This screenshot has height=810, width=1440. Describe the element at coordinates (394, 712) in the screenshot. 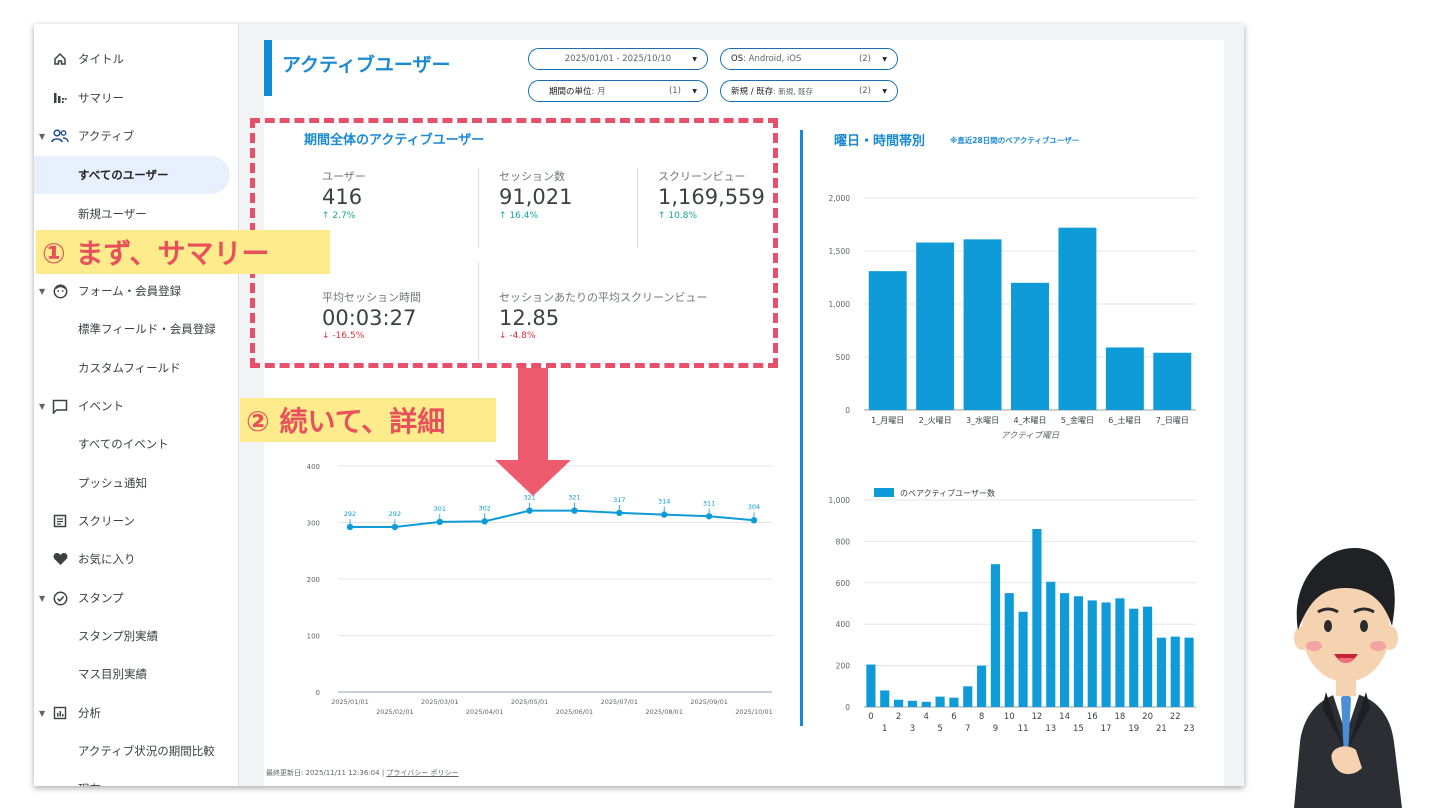

I see `x-tick-label: 2025/02/01` at that location.